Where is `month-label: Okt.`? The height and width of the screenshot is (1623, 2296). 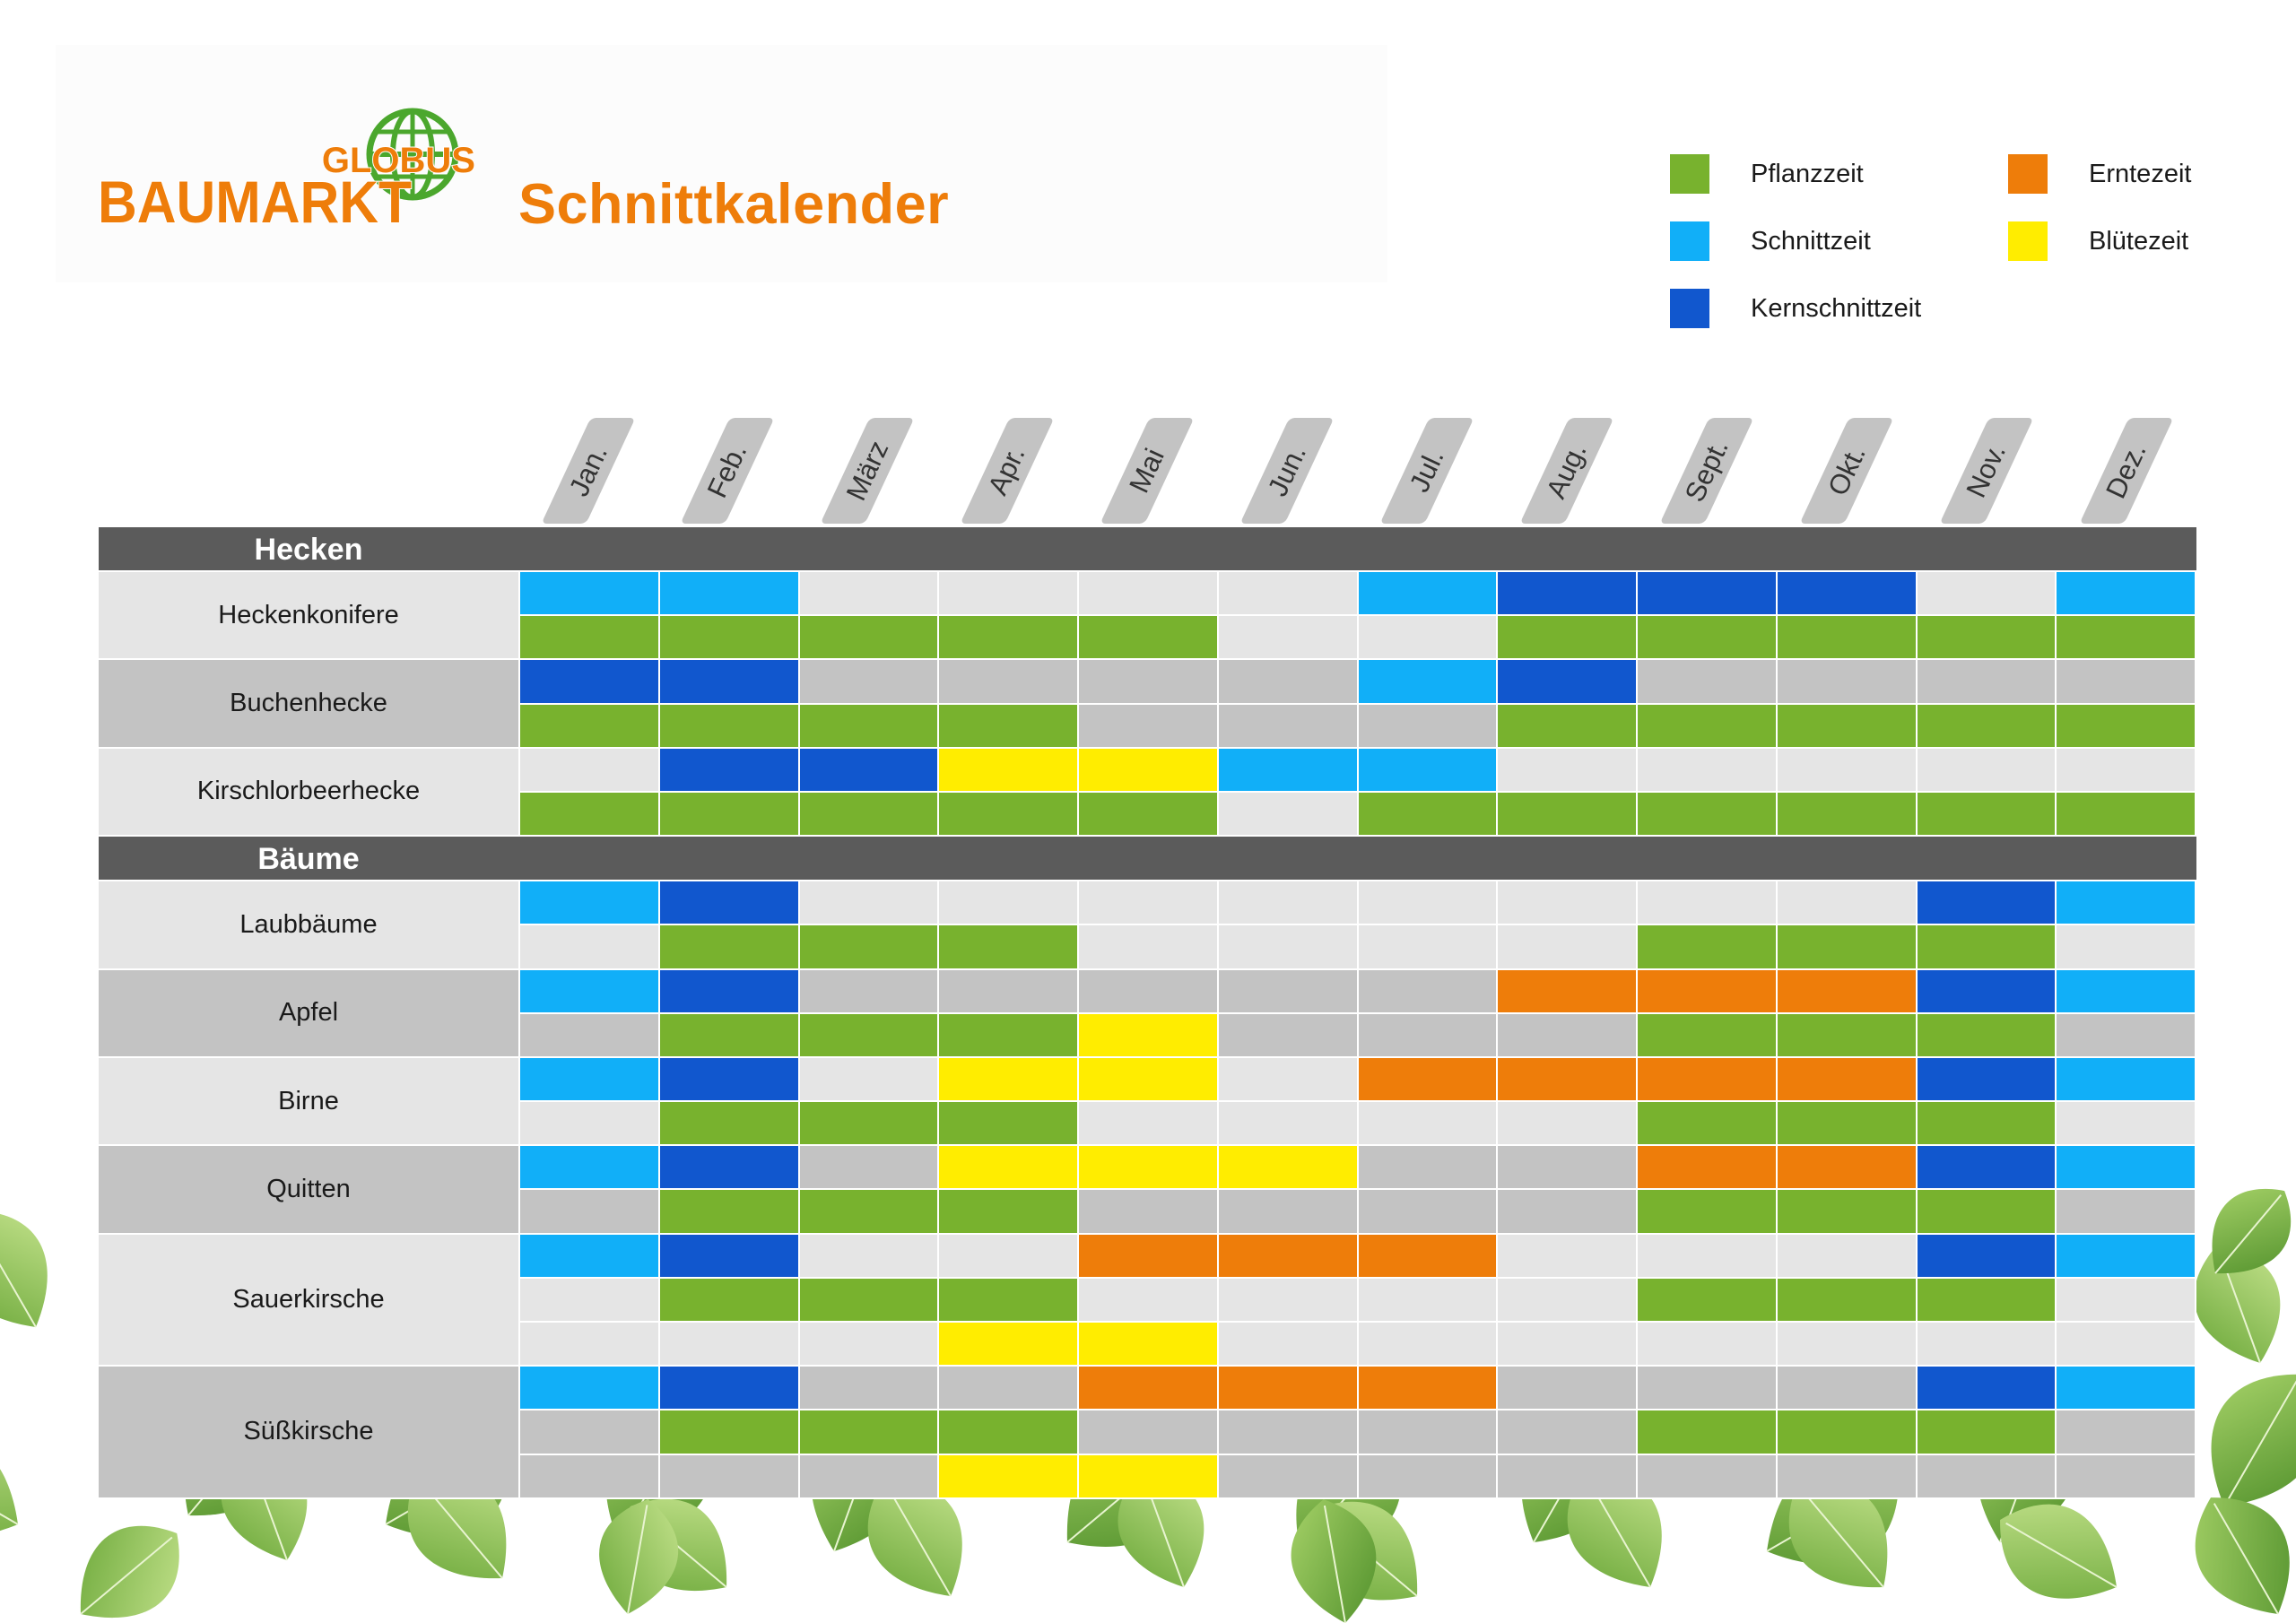
month-label: Okt. is located at coordinates (1846, 470).